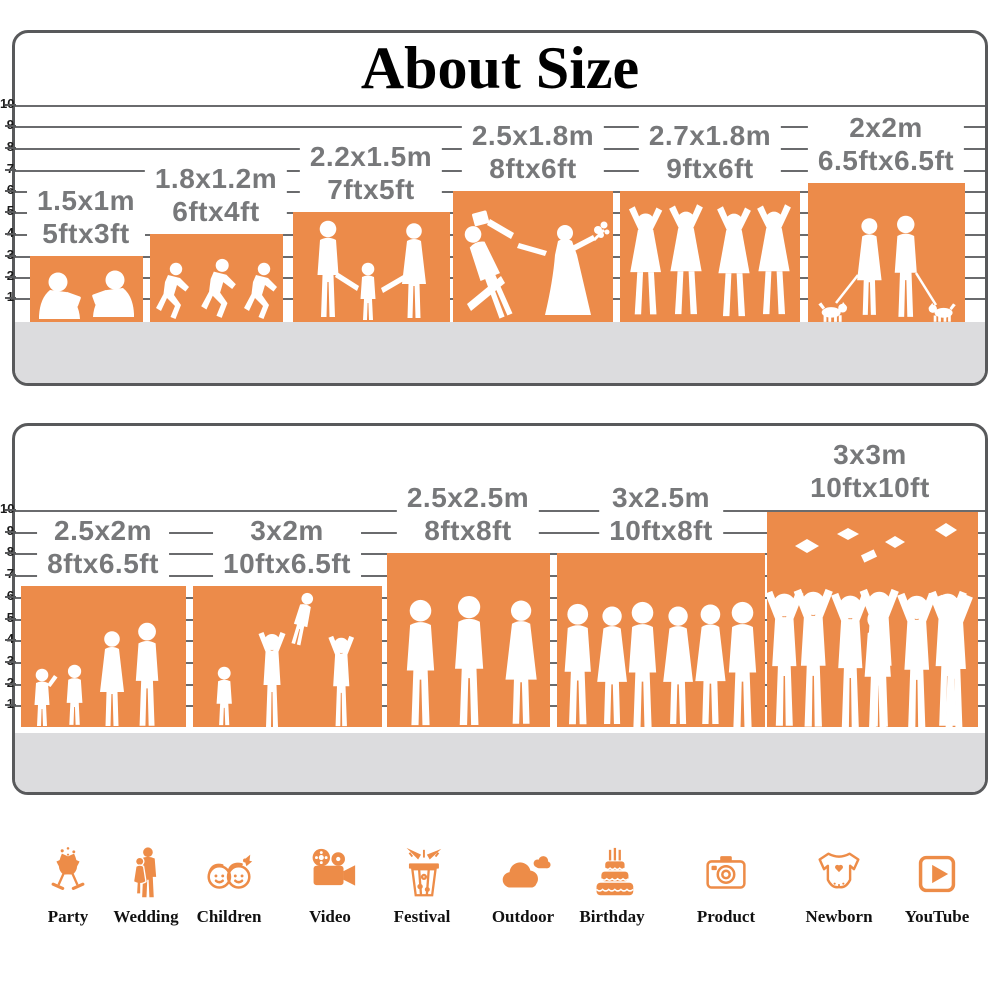  Describe the element at coordinates (471, 660) in the screenshot. I see `silhouette-standing-adults` at that location.